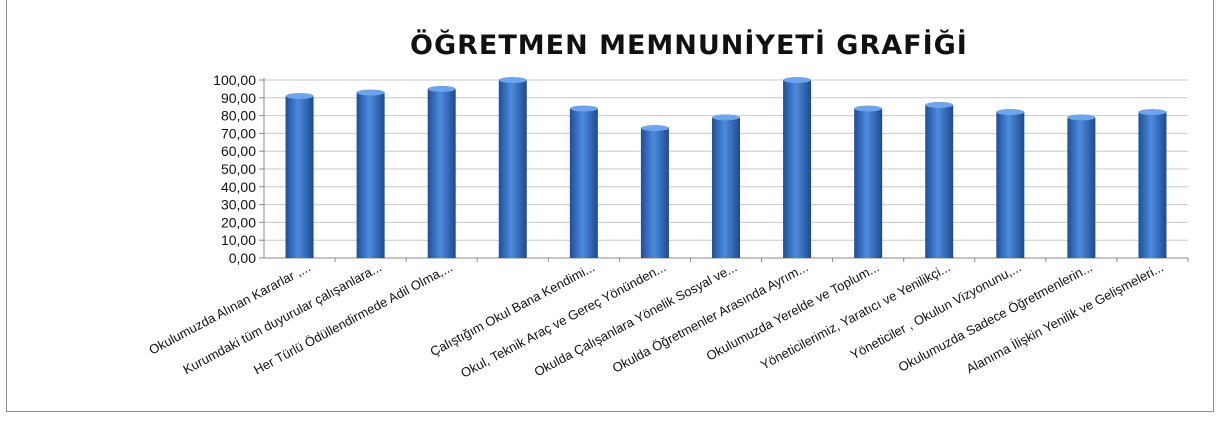 This screenshot has width=1219, height=421. What do you see at coordinates (238, 240) in the screenshot?
I see `y-tick-label: 10,00` at bounding box center [238, 240].